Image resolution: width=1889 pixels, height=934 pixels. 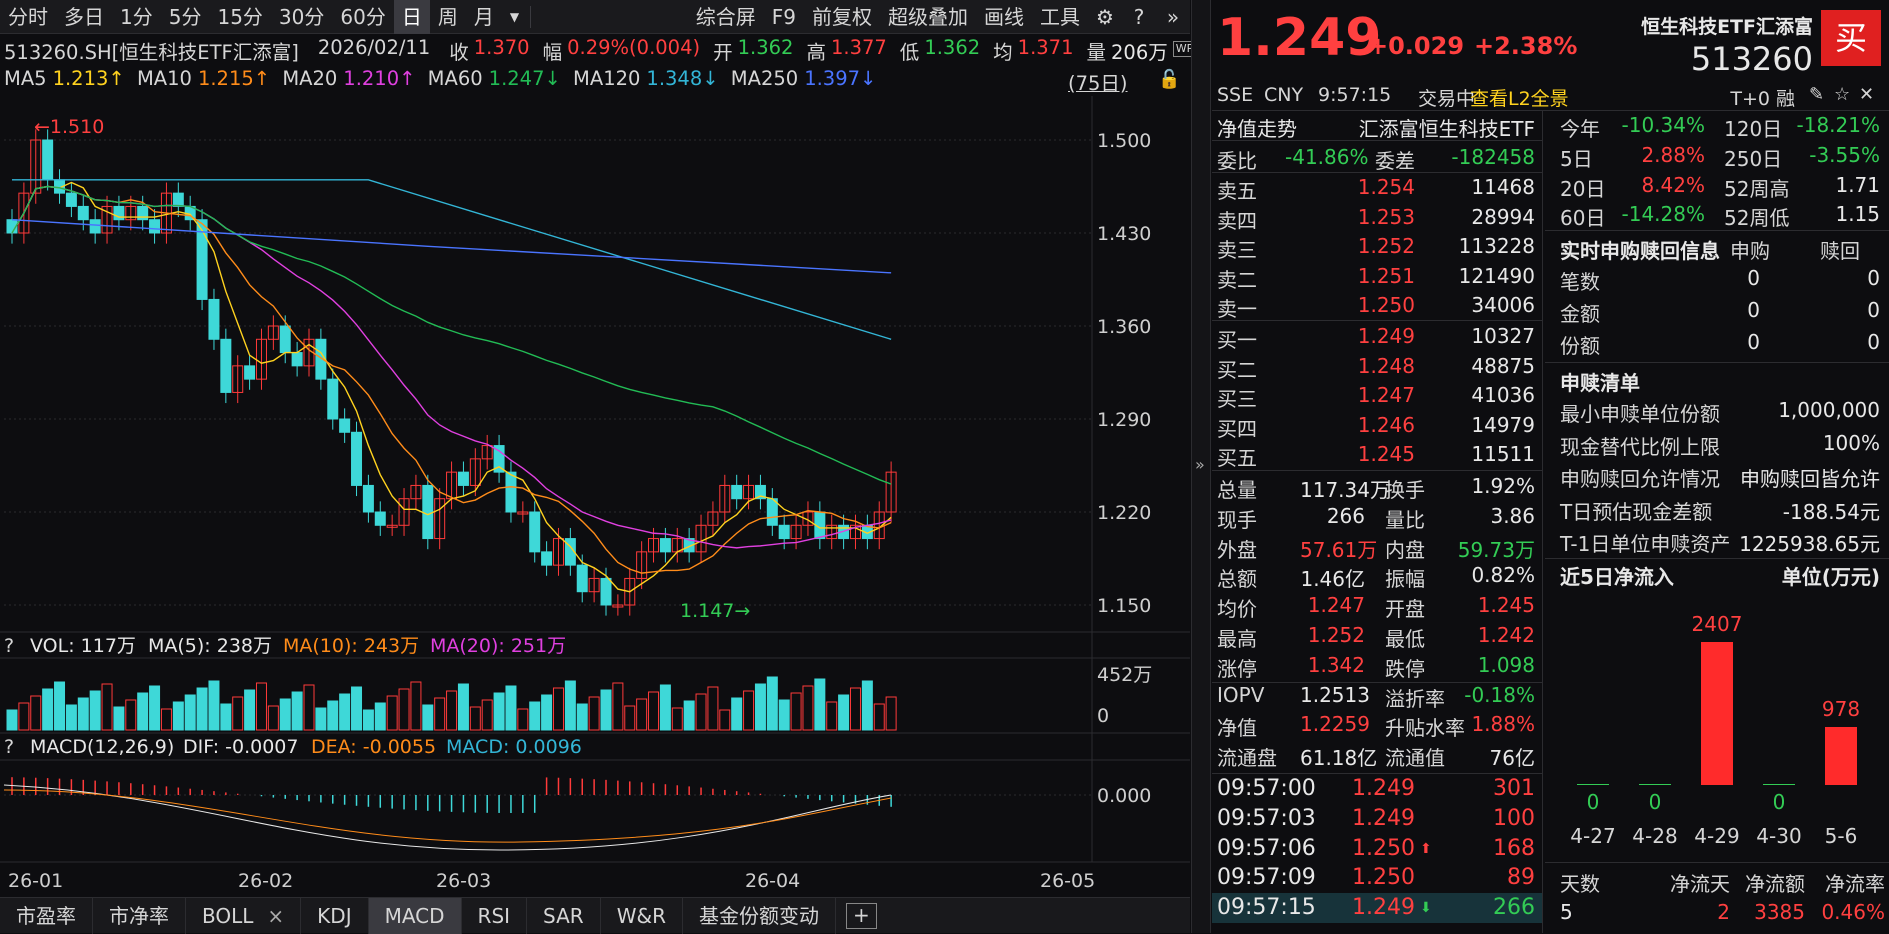 What do you see at coordinates (861, 916) in the screenshot?
I see `add-tab-button: +` at bounding box center [861, 916].